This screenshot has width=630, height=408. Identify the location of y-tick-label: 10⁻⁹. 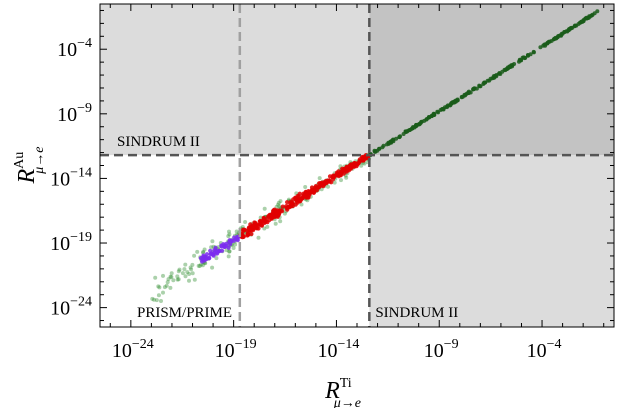
(74, 113).